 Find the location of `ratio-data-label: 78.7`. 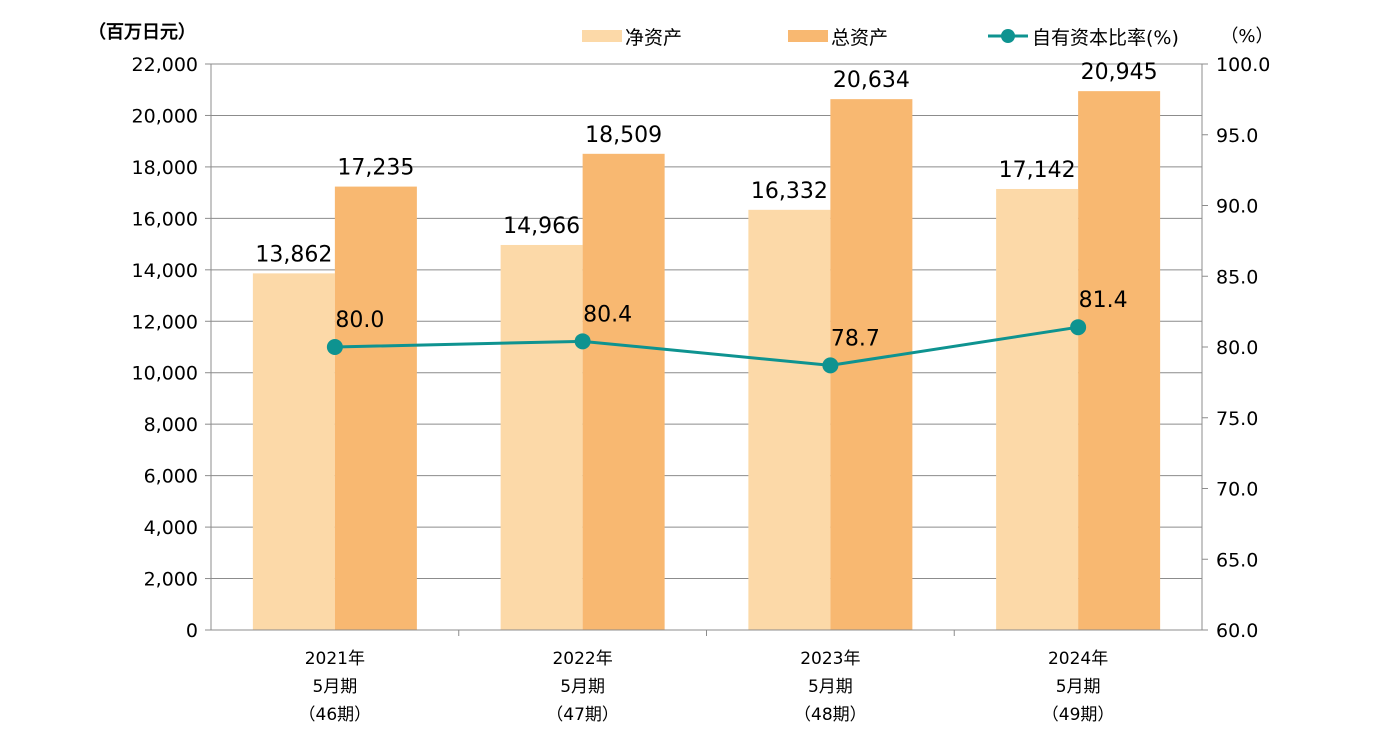

ratio-data-label: 78.7 is located at coordinates (855, 338).